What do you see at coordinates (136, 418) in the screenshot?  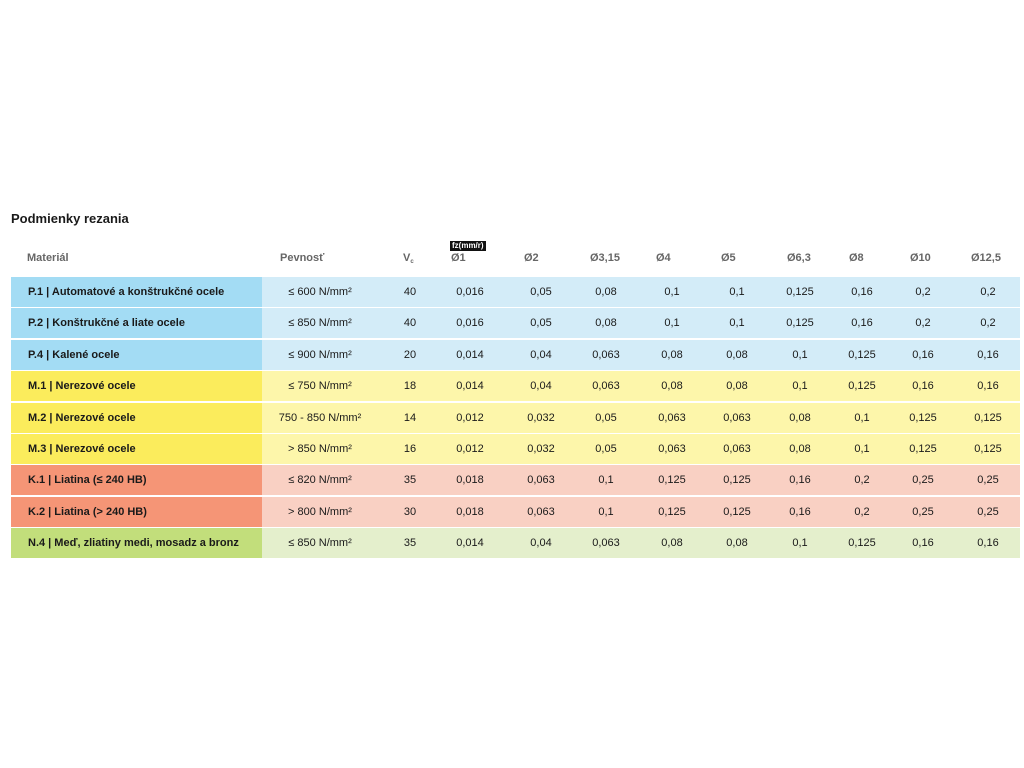 I see `material-cell: M.2 | Nerezové ocele` at bounding box center [136, 418].